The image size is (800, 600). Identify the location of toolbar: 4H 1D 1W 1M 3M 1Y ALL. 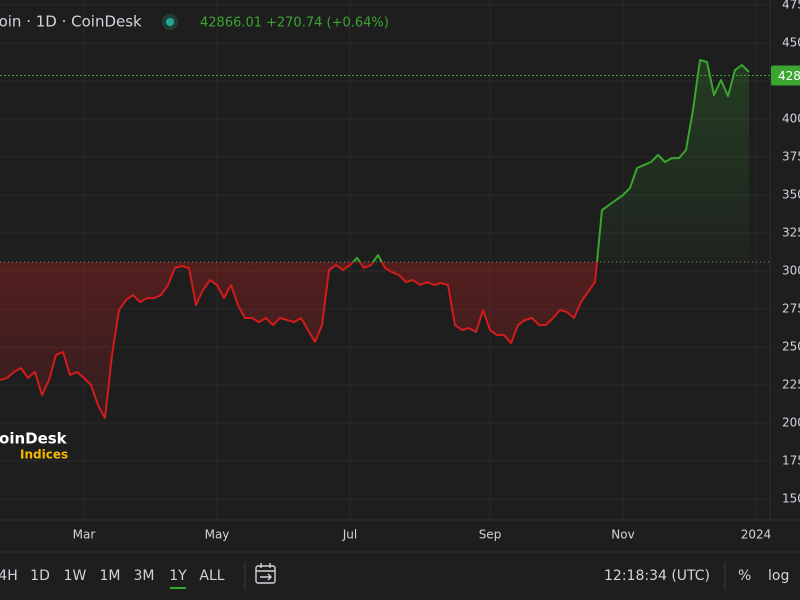
(112, 578).